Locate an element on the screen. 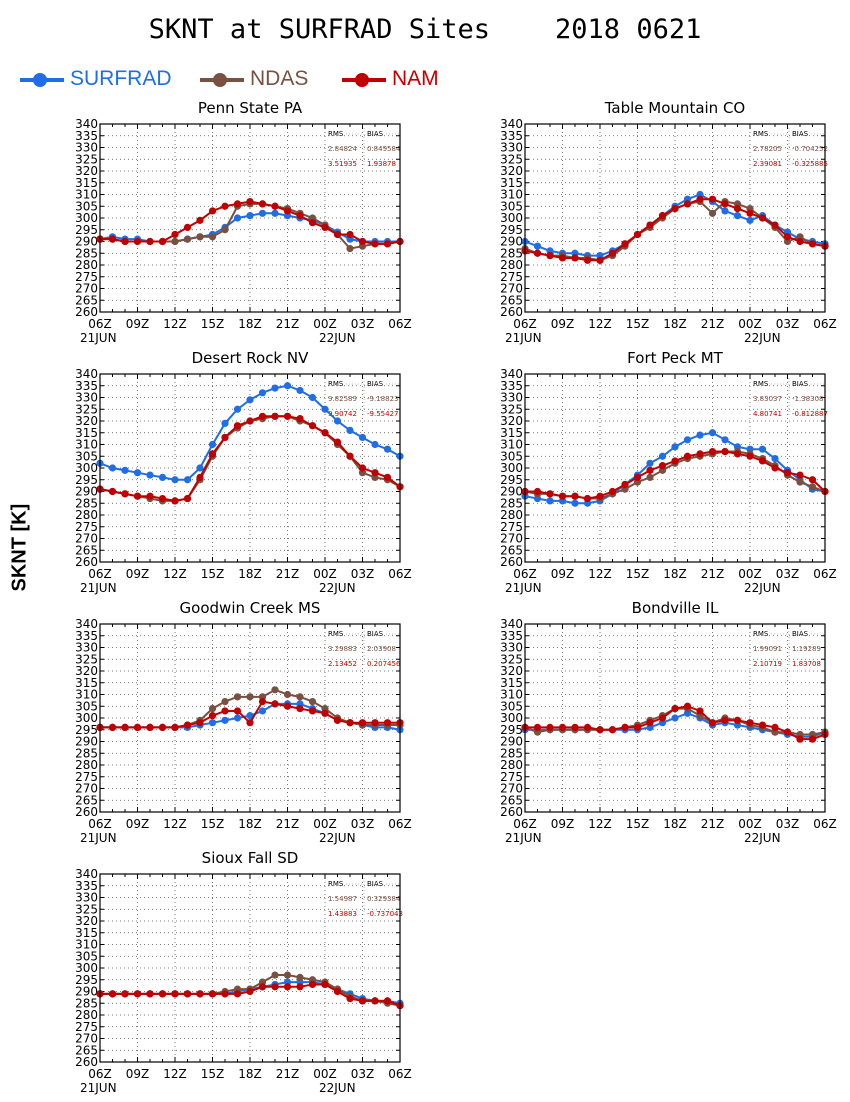 The width and height of the screenshot is (850, 1102). stats-rms-value: 1.54987 is located at coordinates (342, 899).